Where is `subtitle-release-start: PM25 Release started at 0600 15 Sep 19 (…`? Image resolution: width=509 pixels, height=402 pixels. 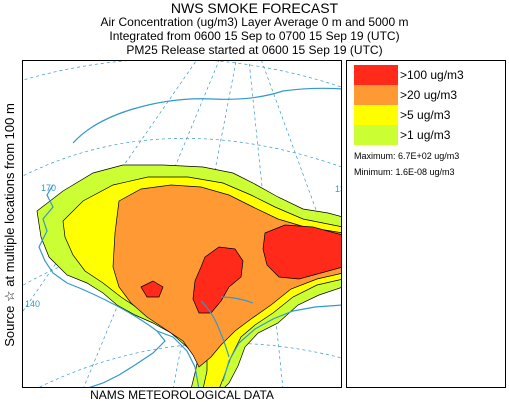
subtitle-release-start: PM25 Release started at 0600 15 Sep 19 (… is located at coordinates (254, 50).